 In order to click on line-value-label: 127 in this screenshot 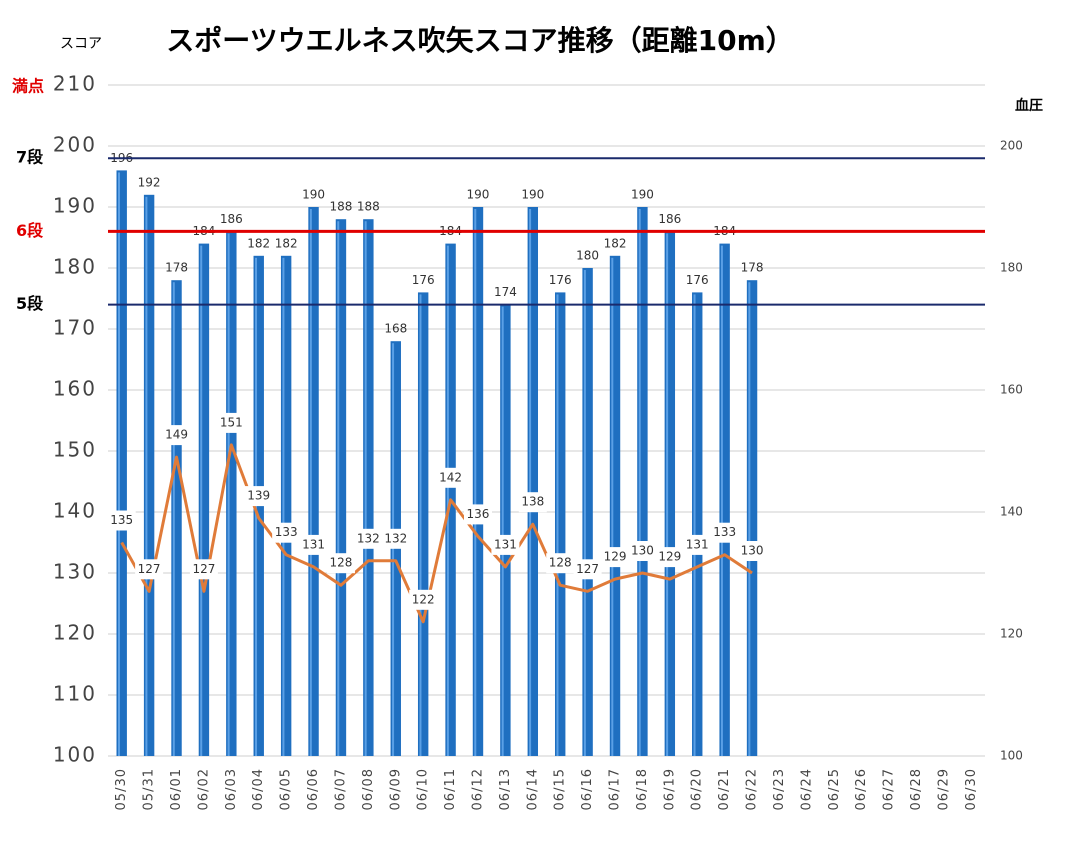, I will do `click(149, 569)`.